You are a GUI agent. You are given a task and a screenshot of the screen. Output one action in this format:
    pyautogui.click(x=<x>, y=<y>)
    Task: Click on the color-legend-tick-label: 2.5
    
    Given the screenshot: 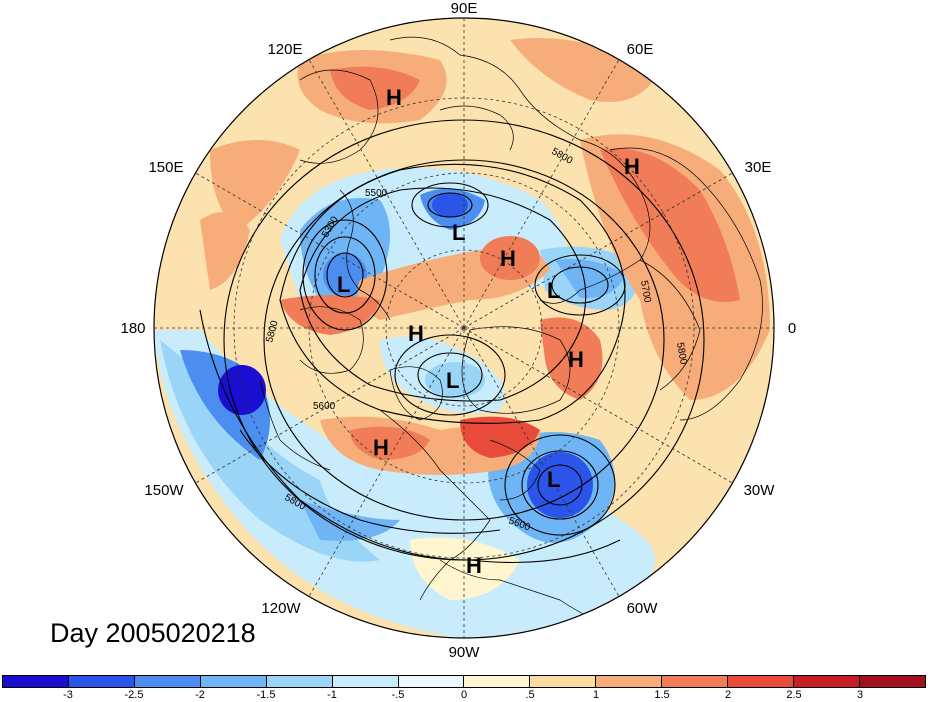 What is the action you would take?
    pyautogui.click(x=794, y=695)
    